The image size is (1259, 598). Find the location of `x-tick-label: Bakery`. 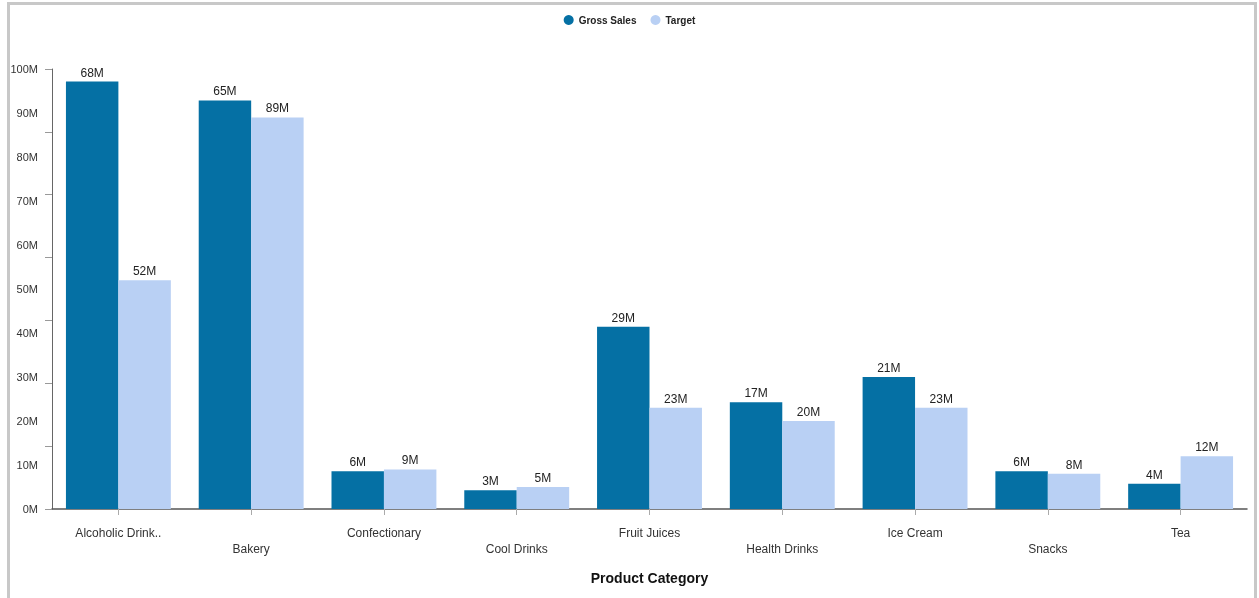

x-tick-label: Bakery is located at coordinates (251, 549).